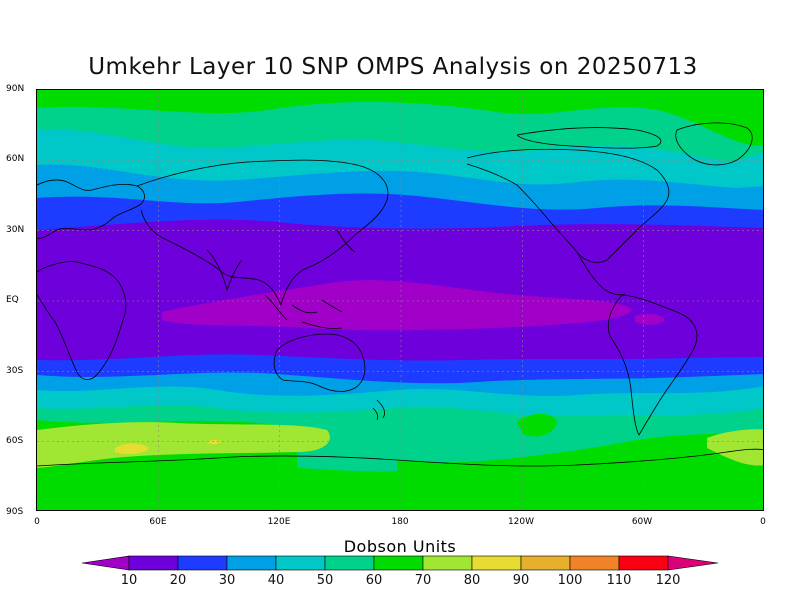 Image resolution: width=800 pixels, height=600 pixels. What do you see at coordinates (276, 580) in the screenshot?
I see `colorbar-label-40: 40` at bounding box center [276, 580].